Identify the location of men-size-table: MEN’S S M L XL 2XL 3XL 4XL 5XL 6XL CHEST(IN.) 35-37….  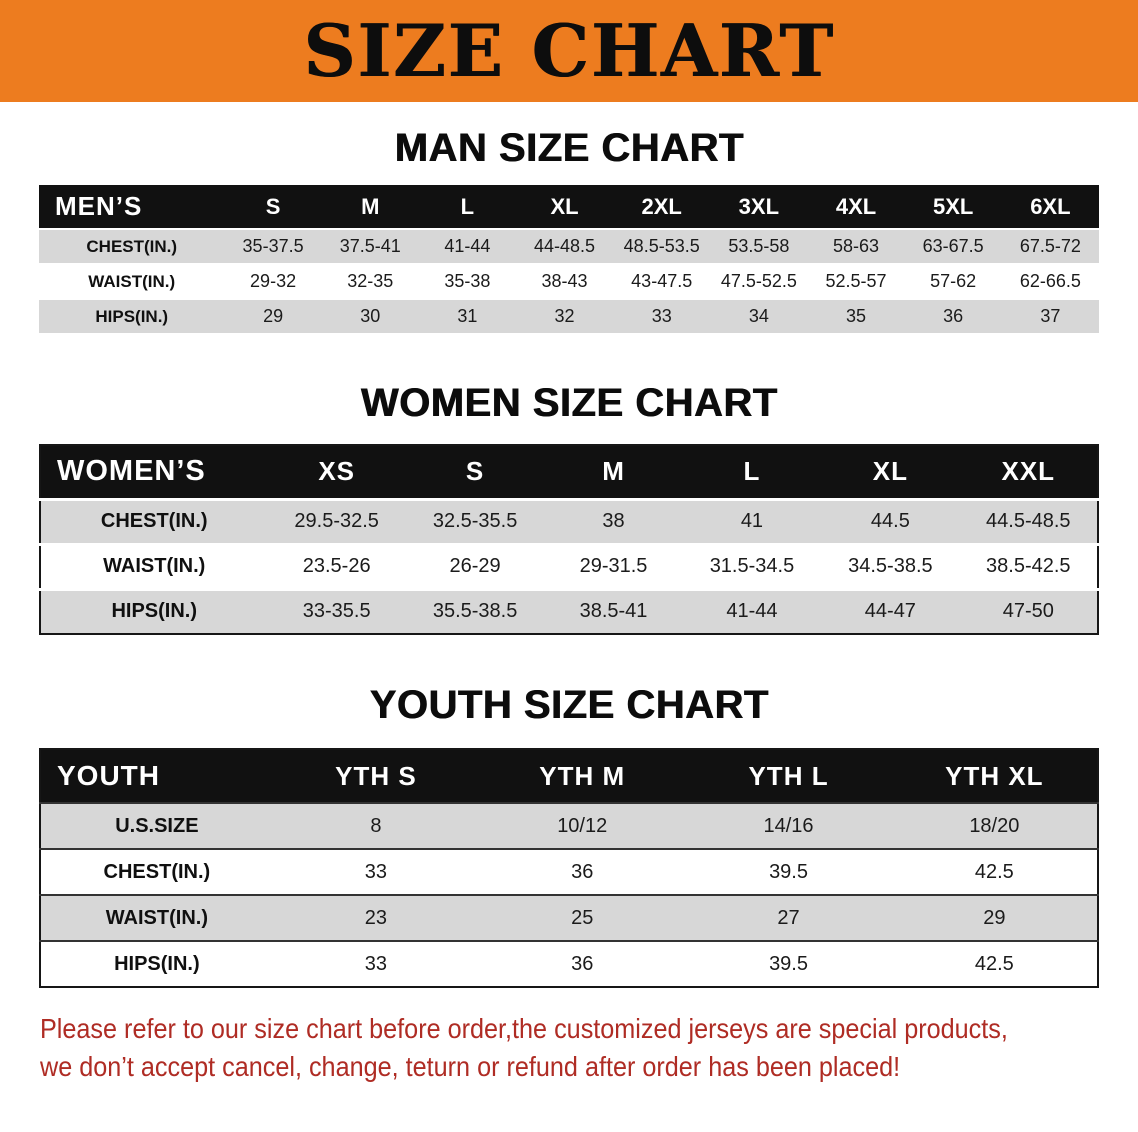
(569, 260).